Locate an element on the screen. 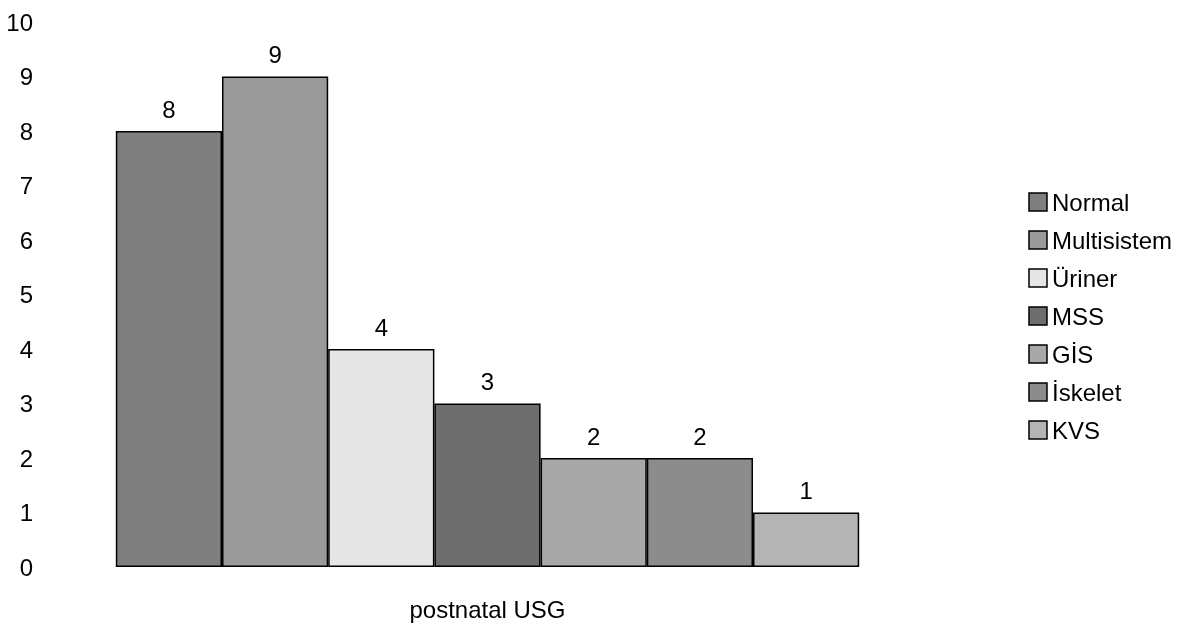 Image resolution: width=1187 pixels, height=632 pixels. legend-label: MSS is located at coordinates (1077, 316).